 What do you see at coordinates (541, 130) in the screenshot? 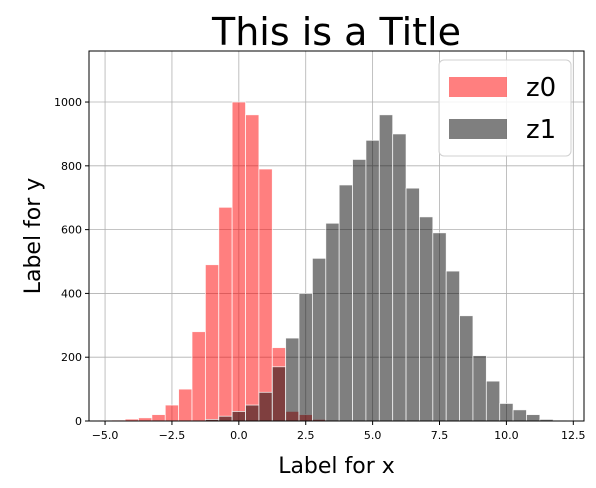
I see `legend-label-z1: z1` at bounding box center [541, 130].